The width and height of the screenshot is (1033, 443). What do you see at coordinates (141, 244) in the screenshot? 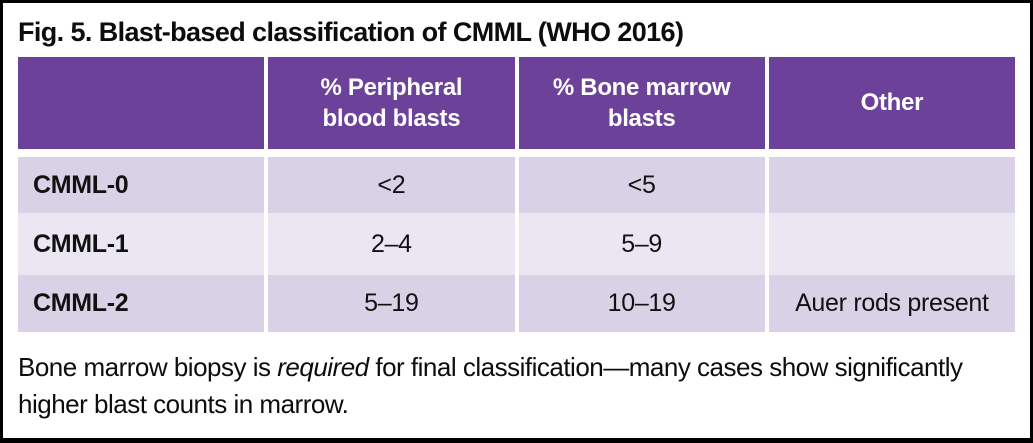
I see `row-cmml1-label: CMML-1` at bounding box center [141, 244].